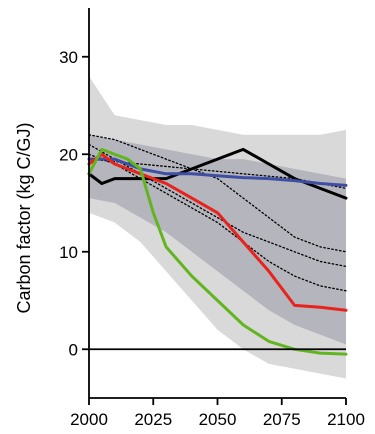 Image resolution: width=375 pixels, height=434 pixels. What do you see at coordinates (73, 349) in the screenshot?
I see `y-tick-label: 0` at bounding box center [73, 349].